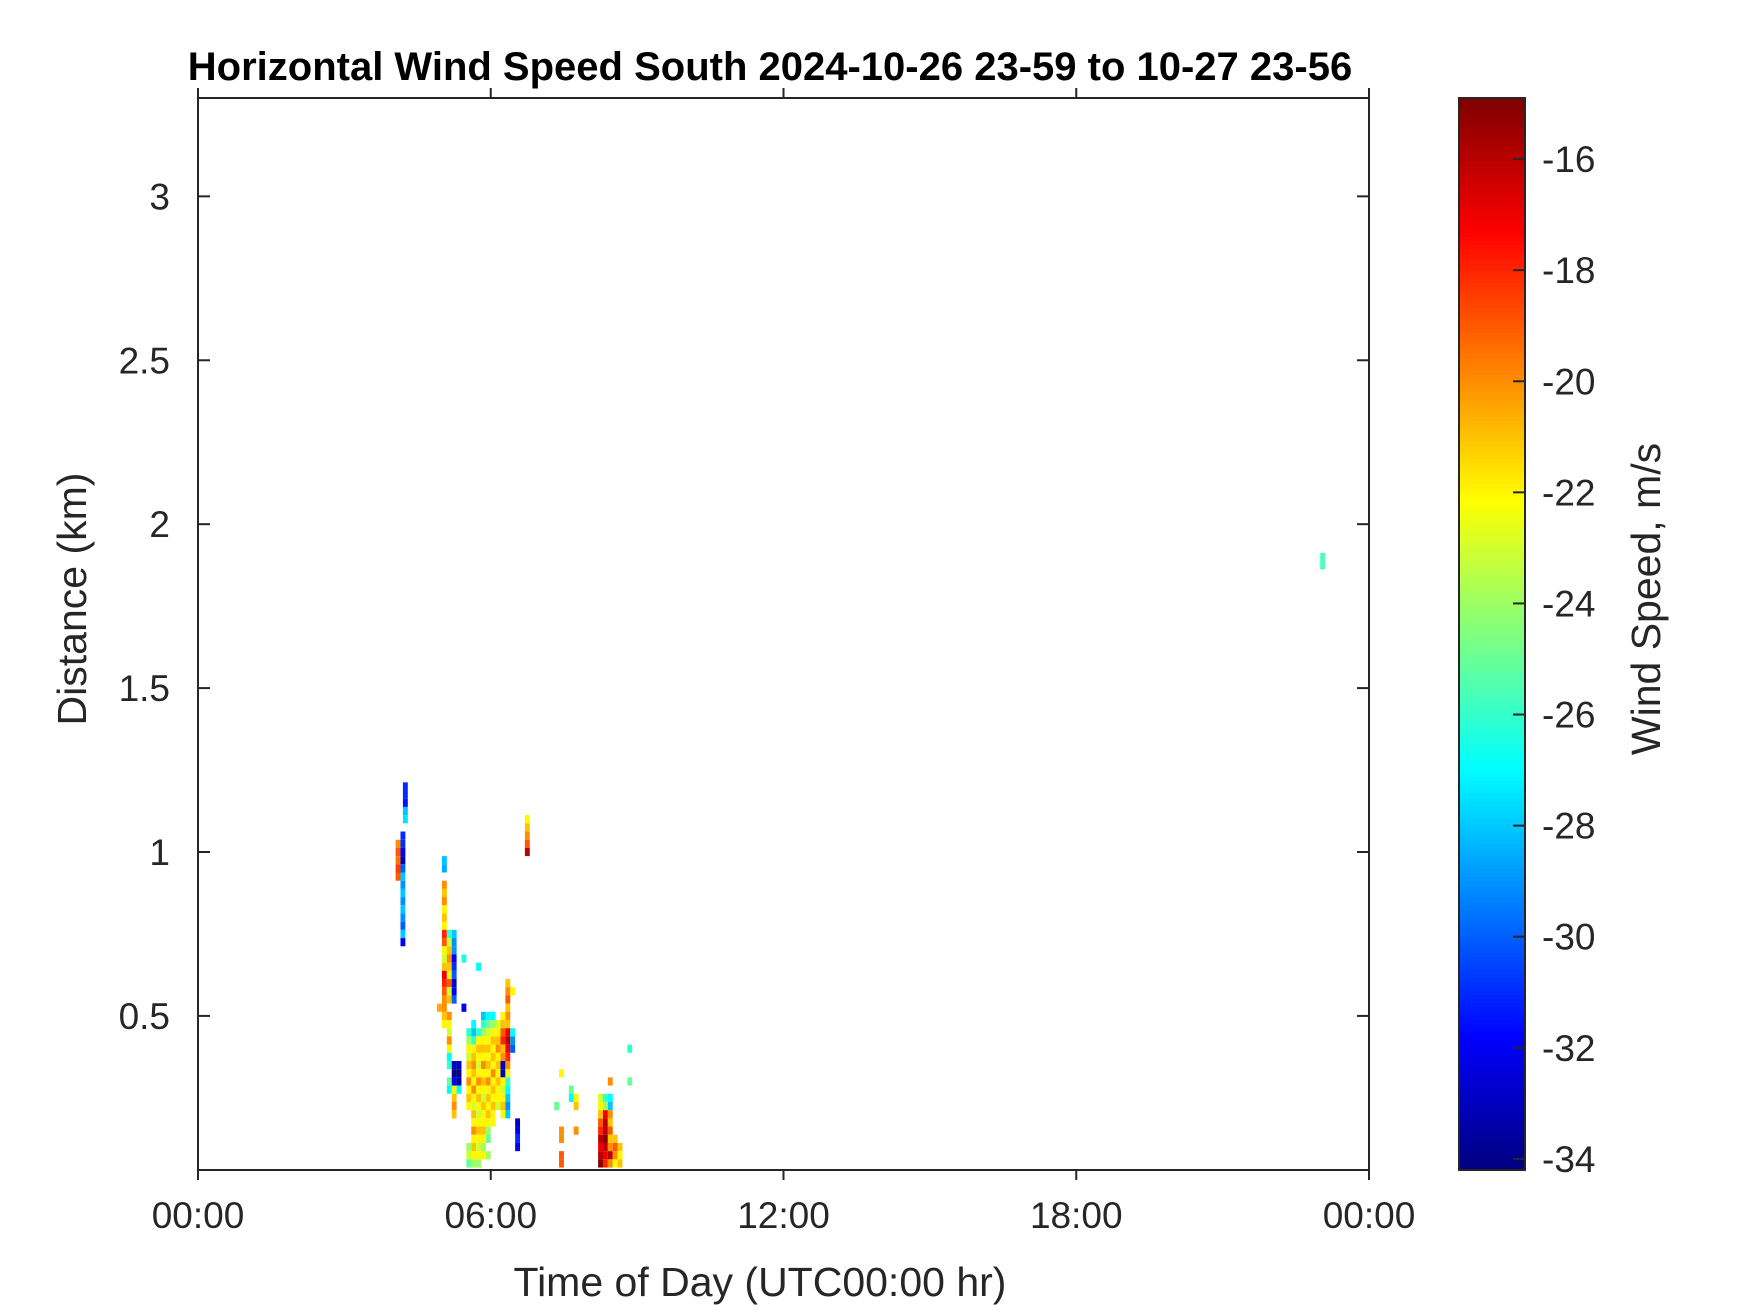  I want to click on colorbar-tick-label: -16, so click(1568, 159).